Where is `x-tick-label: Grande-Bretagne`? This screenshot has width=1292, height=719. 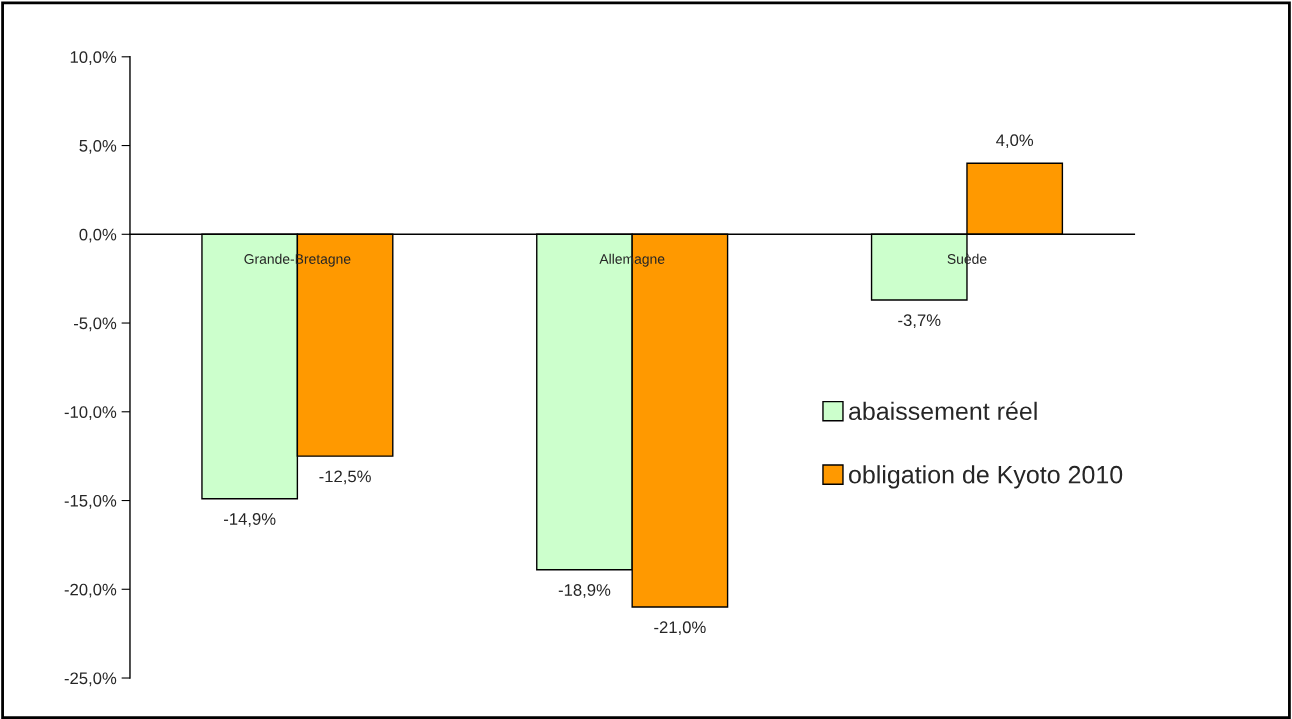 x-tick-label: Grande-Bretagne is located at coordinates (297, 260).